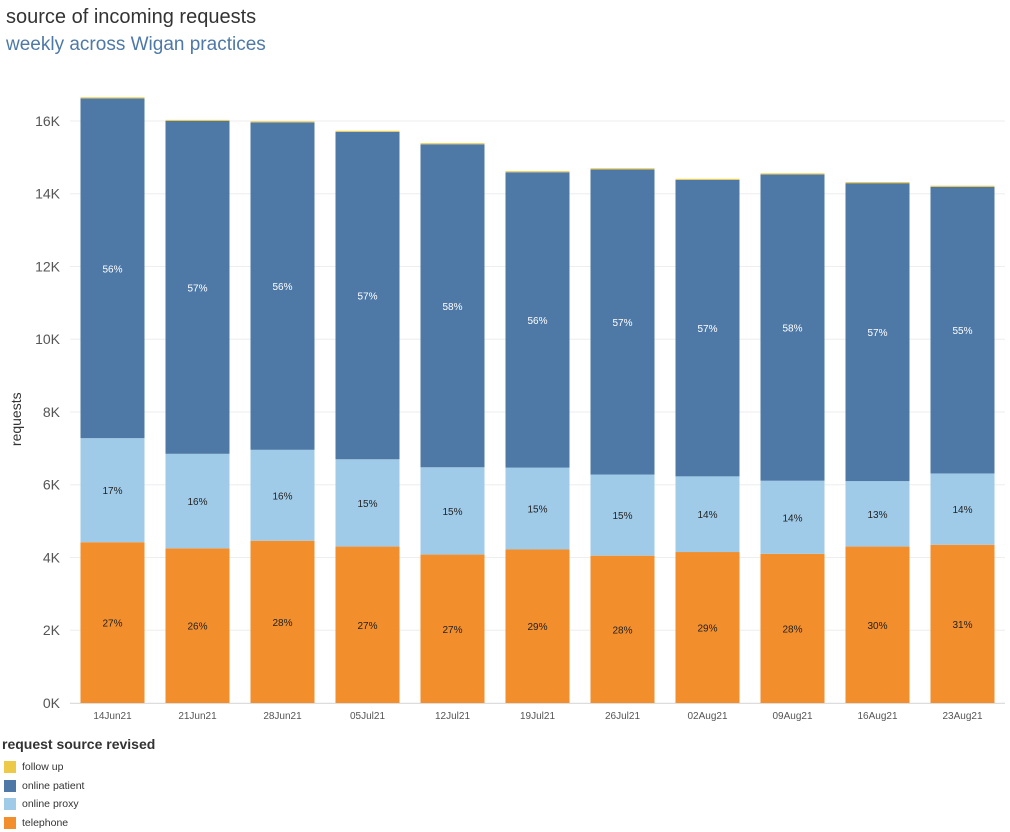 The height and width of the screenshot is (832, 1010). I want to click on legend-label: online patient, so click(53, 786).